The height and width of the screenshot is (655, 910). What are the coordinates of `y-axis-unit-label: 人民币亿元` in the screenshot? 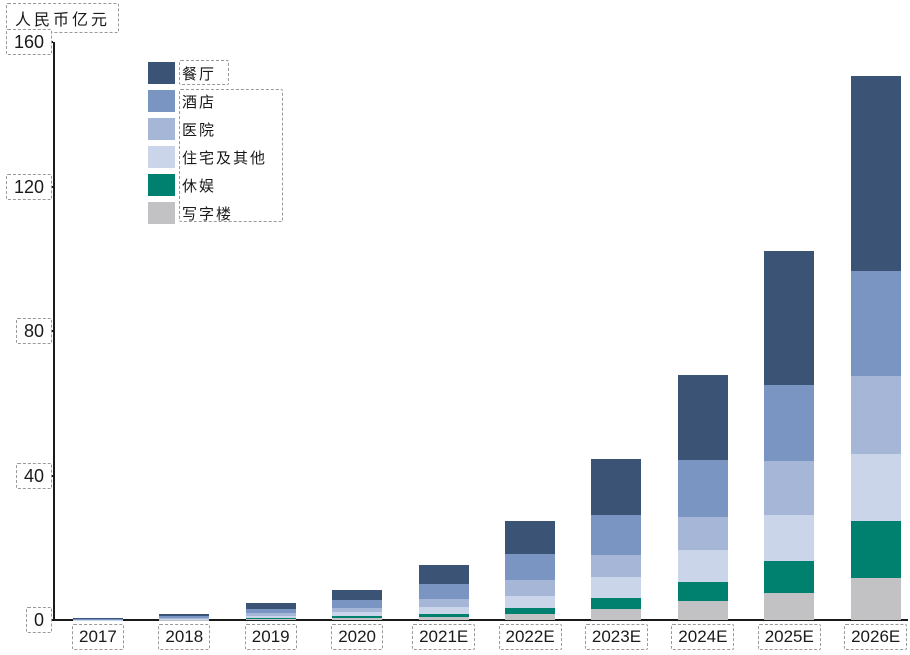 It's located at (63, 18).